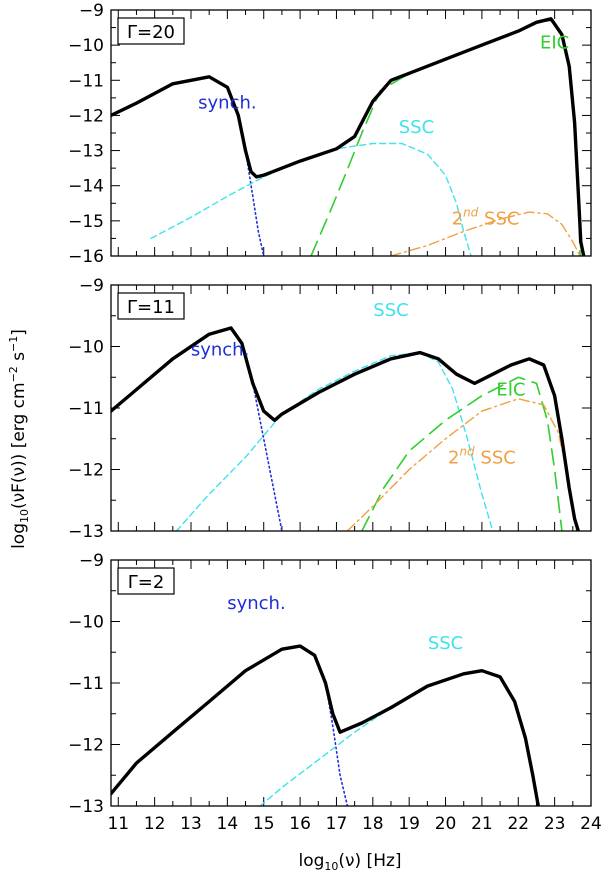 Image resolution: width=609 pixels, height=878 pixels. I want to click on x-tick-label: 16, so click(300, 824).